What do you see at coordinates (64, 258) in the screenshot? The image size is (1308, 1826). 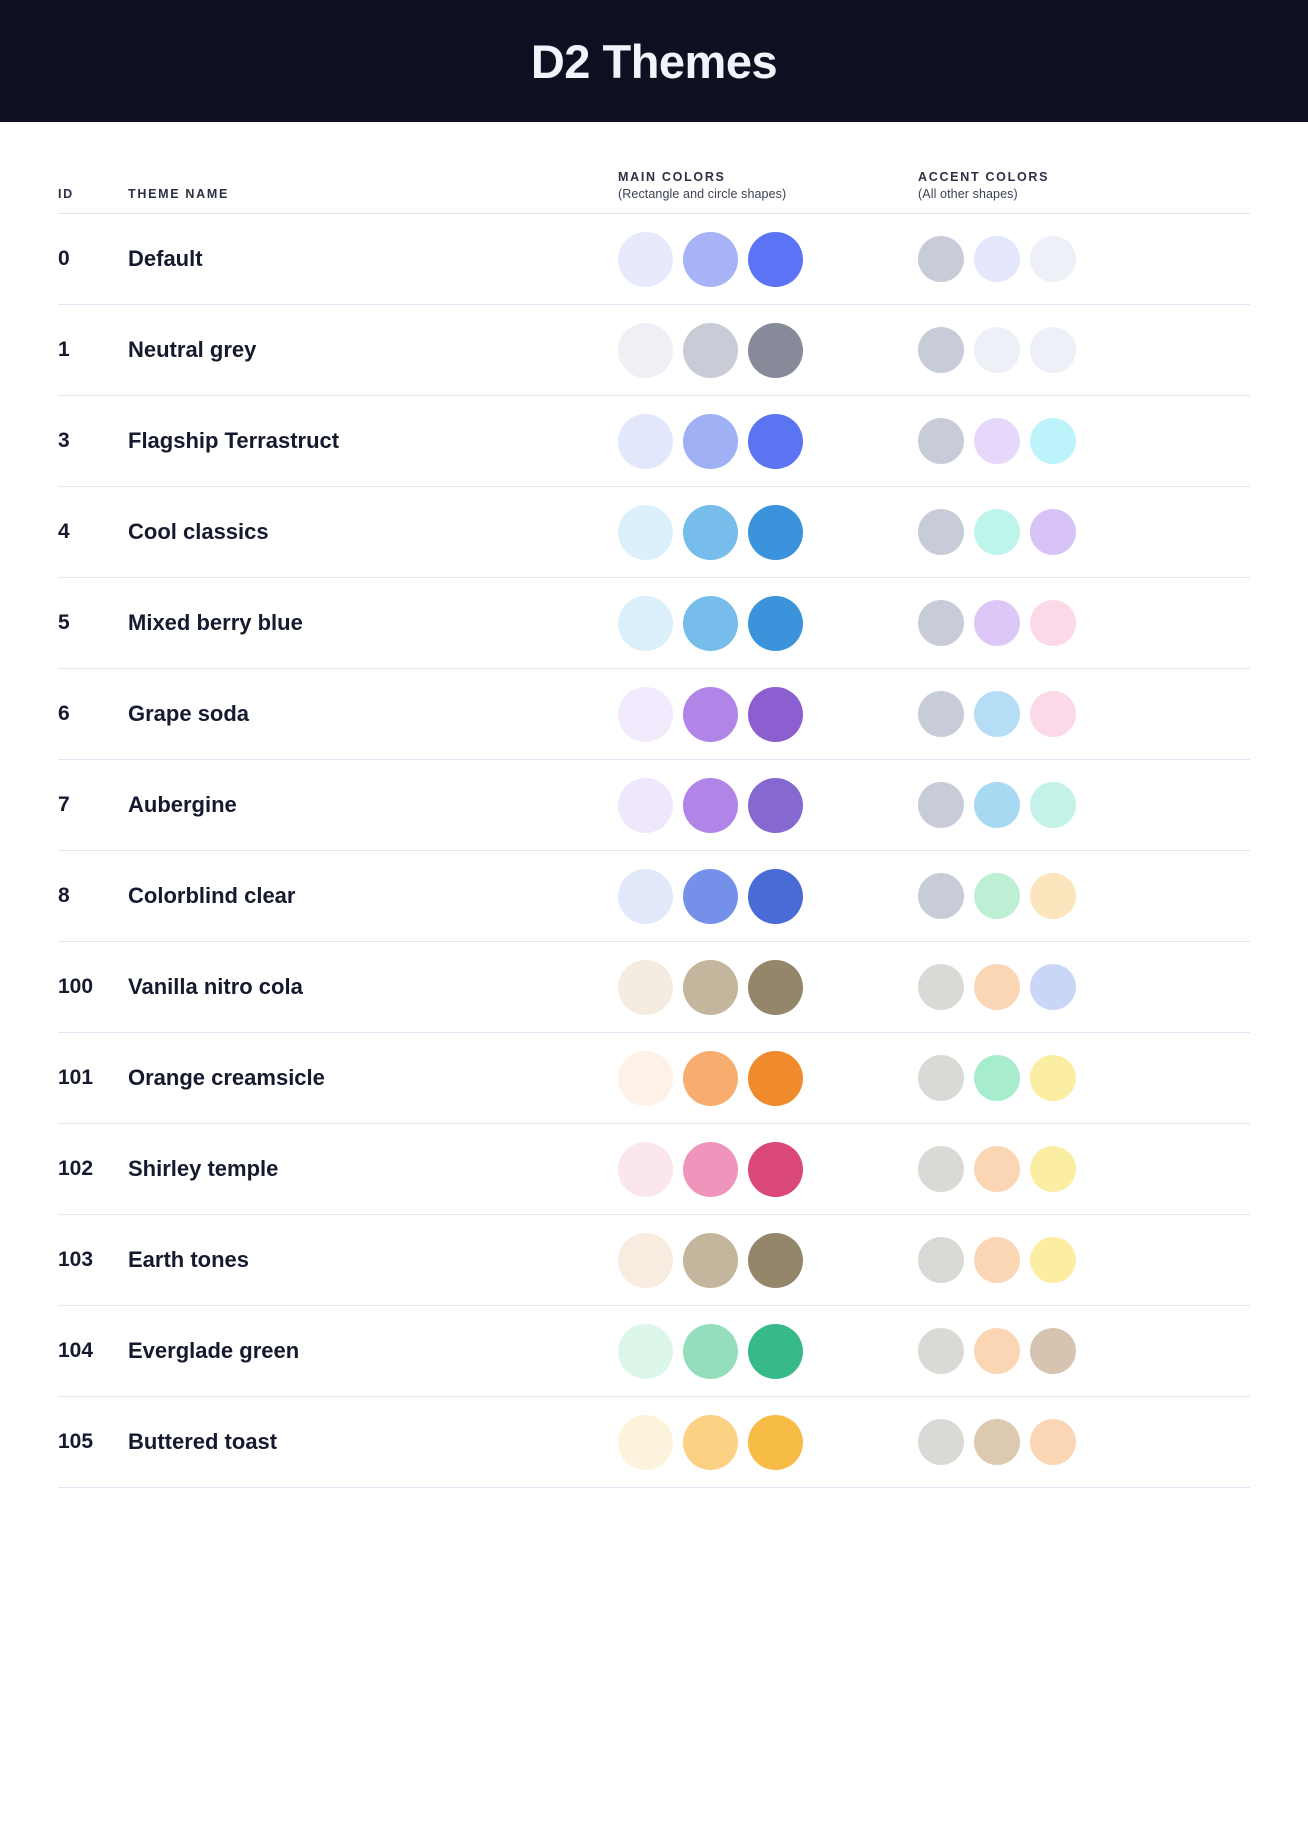 I see `cell-theme-id: 0` at bounding box center [64, 258].